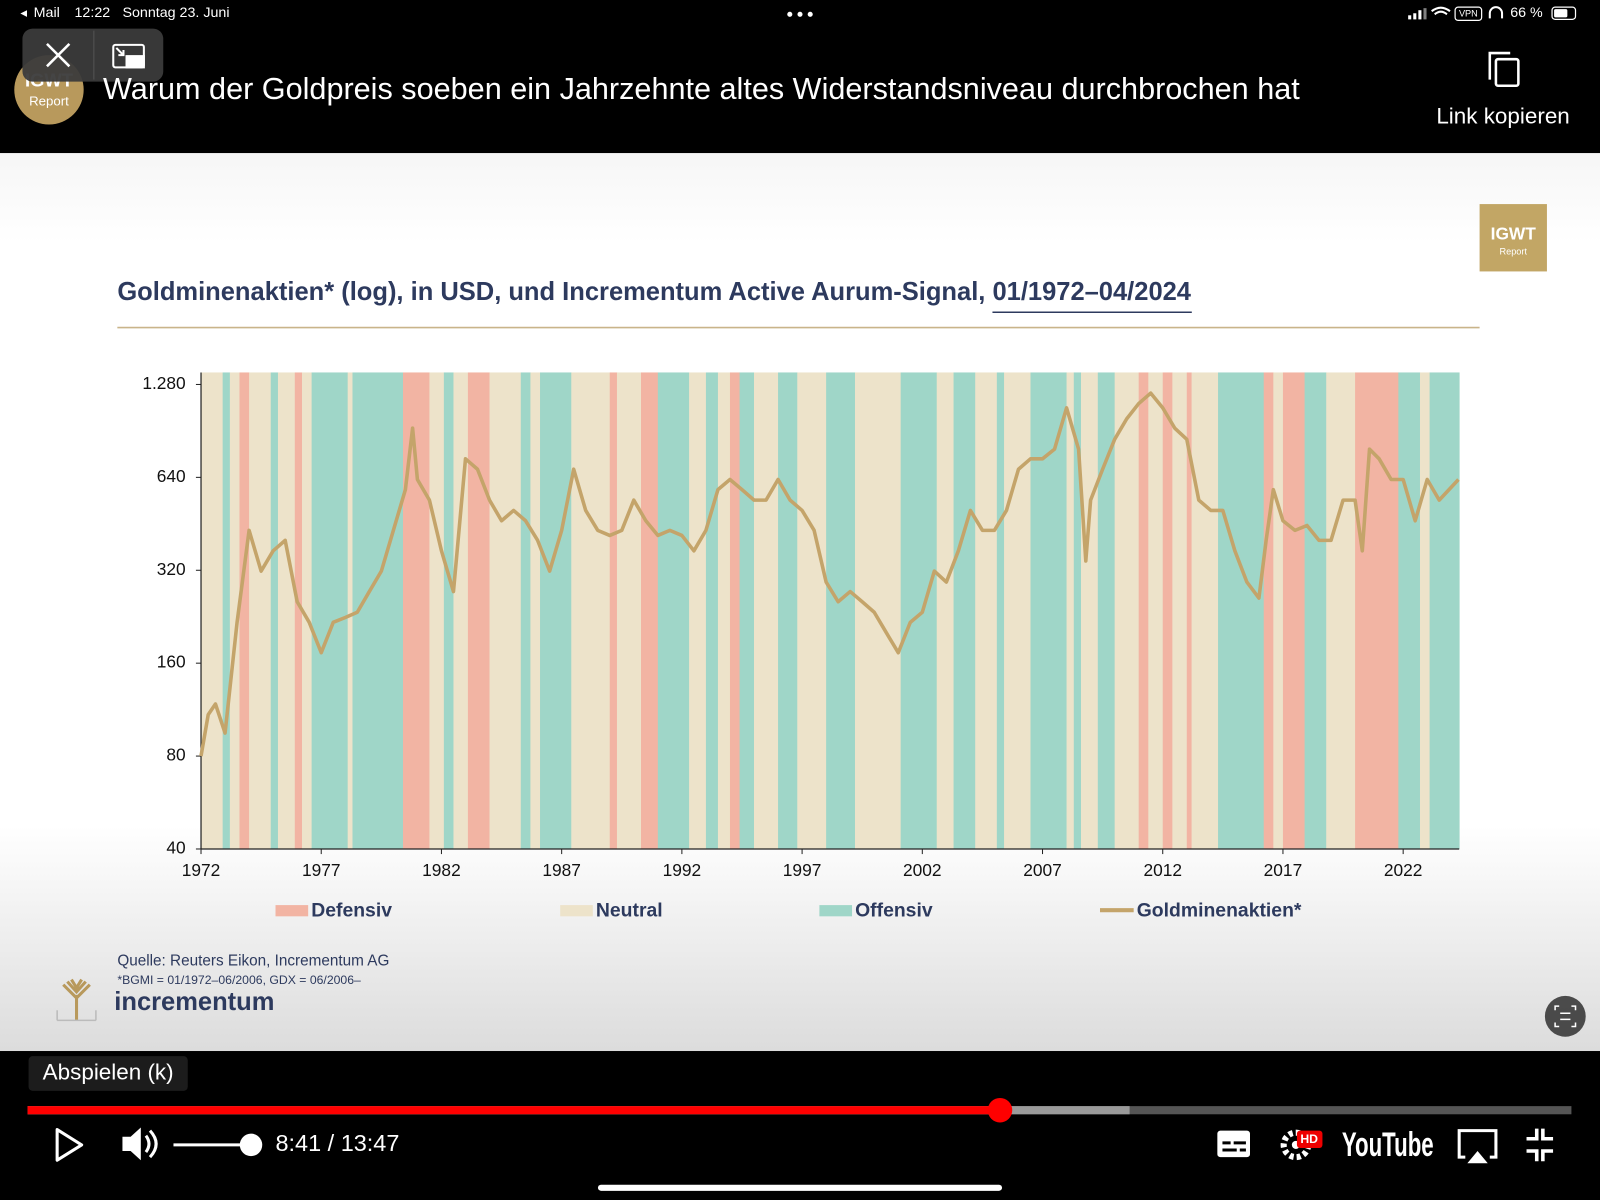  I want to click on exit-fullscreen-button, so click(1540, 1145).